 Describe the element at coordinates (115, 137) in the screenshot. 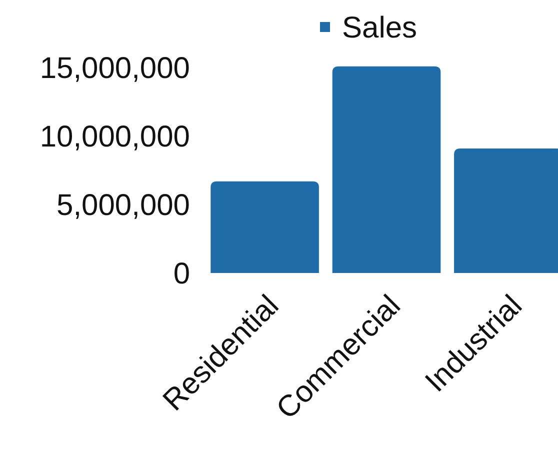

I see `y-tick-label: 10,000,000` at that location.